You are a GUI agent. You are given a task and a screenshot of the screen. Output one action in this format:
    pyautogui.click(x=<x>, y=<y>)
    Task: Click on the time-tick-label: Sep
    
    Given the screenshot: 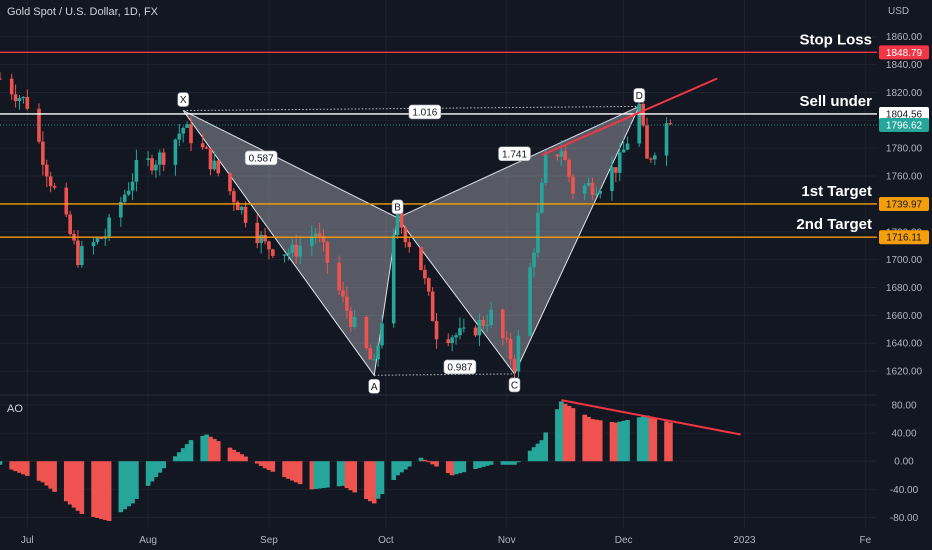 What is the action you would take?
    pyautogui.click(x=269, y=540)
    